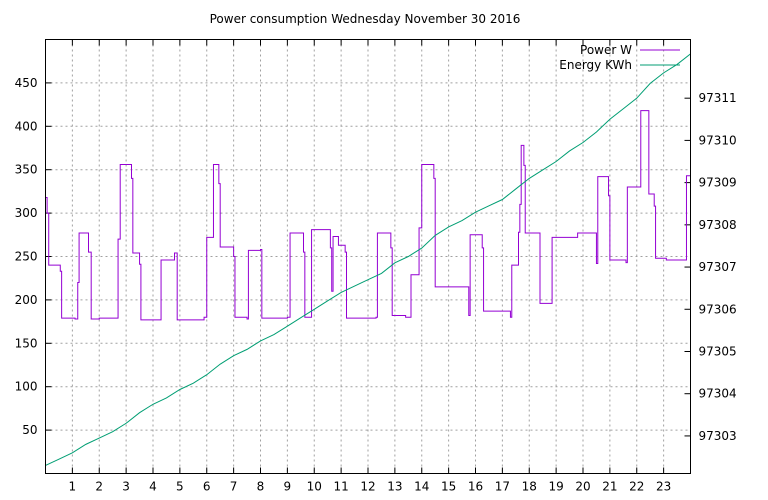 The height and width of the screenshot is (500, 768). I want to click on x-tick-label: 18, so click(529, 487).